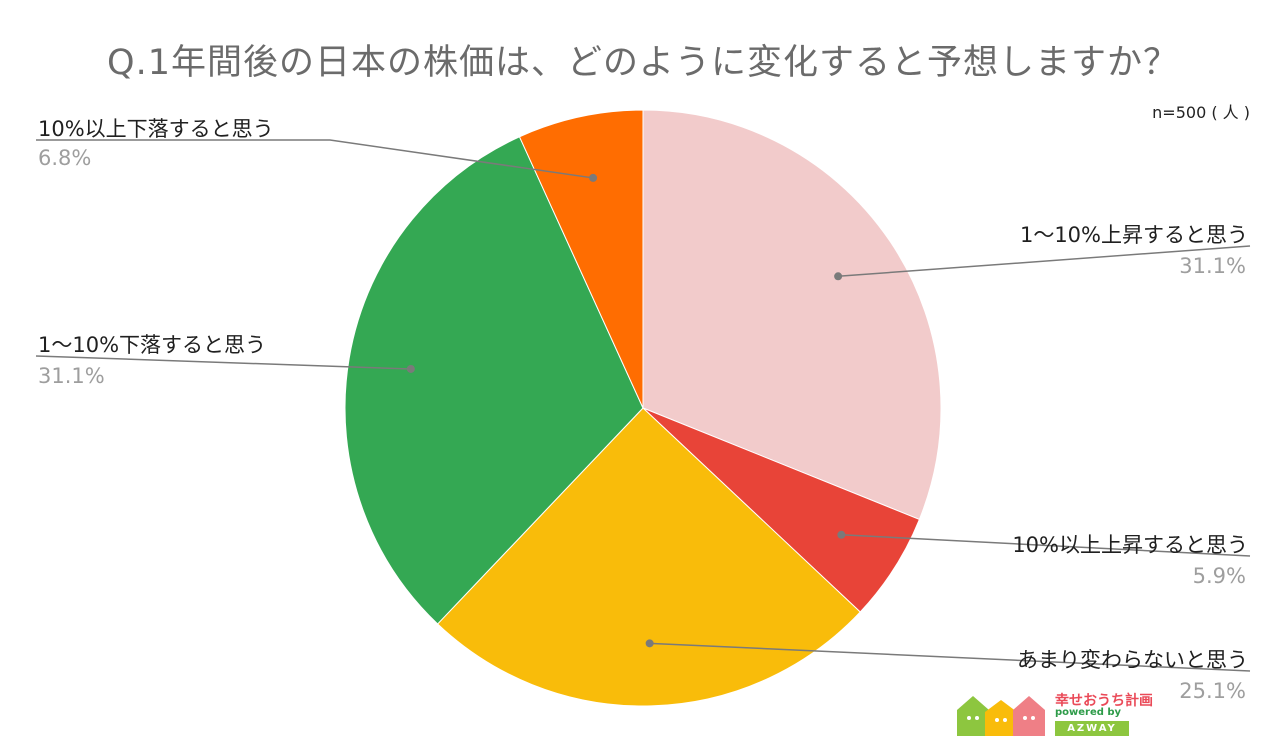 The height and width of the screenshot is (742, 1286). I want to click on brand-logo: 幸せおうち計画 powered by AZWAY, so click(1060, 714).